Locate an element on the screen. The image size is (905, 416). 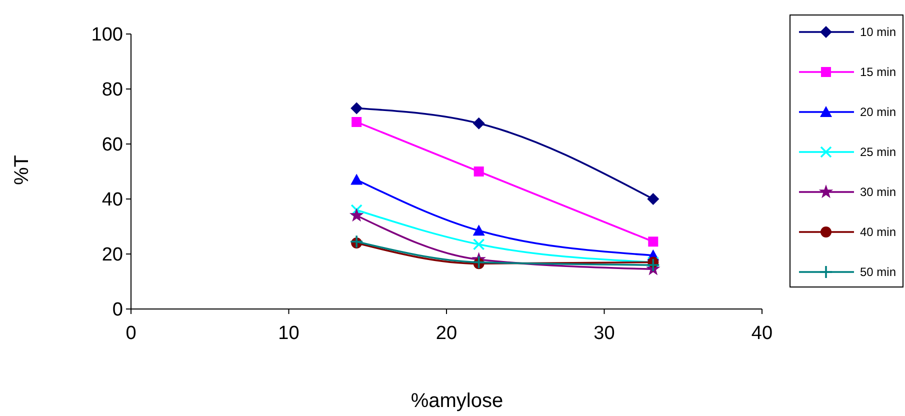
x-tick-label: 40 is located at coordinates (762, 333).